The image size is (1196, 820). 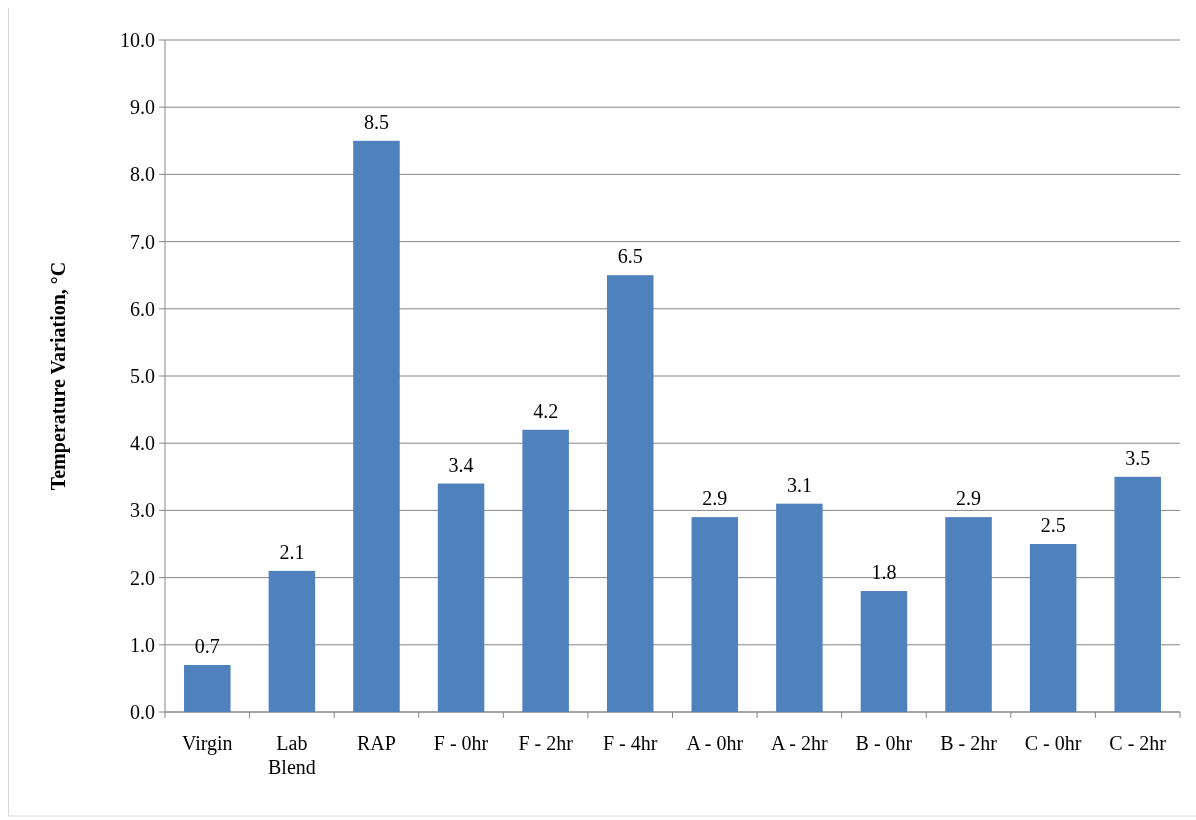 I want to click on y-axis-title: Temperature Variation, °C, so click(x=58, y=376).